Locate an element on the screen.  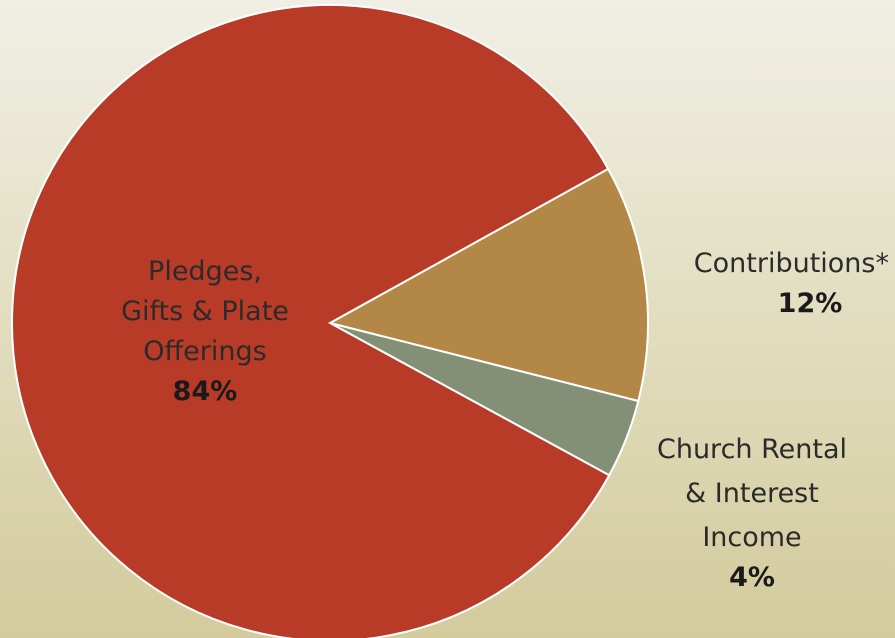
slice-label-pledges: Pledges, Gifts & Plate Offerings 84% is located at coordinates (205, 331).